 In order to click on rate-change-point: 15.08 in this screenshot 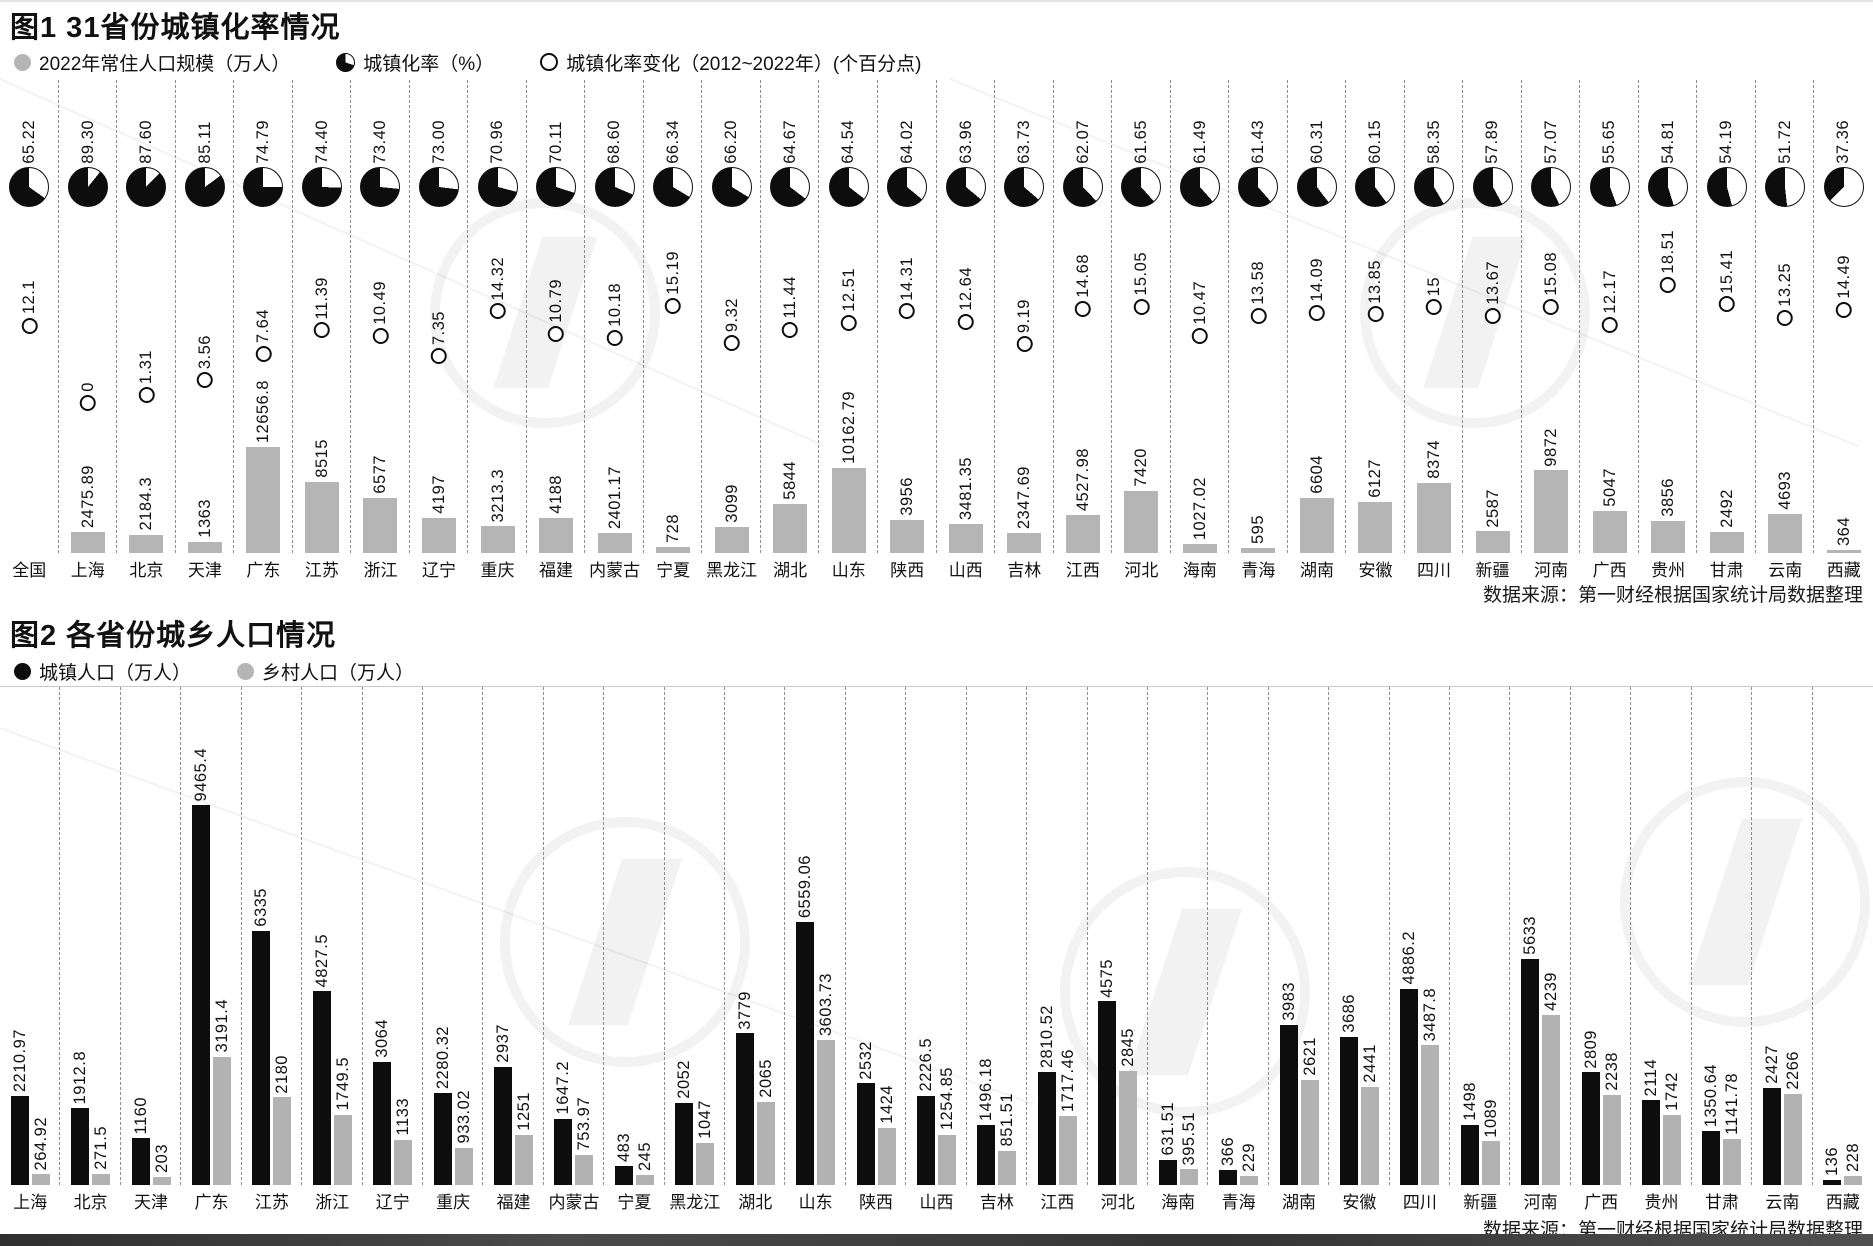, I will do `click(1551, 283)`.